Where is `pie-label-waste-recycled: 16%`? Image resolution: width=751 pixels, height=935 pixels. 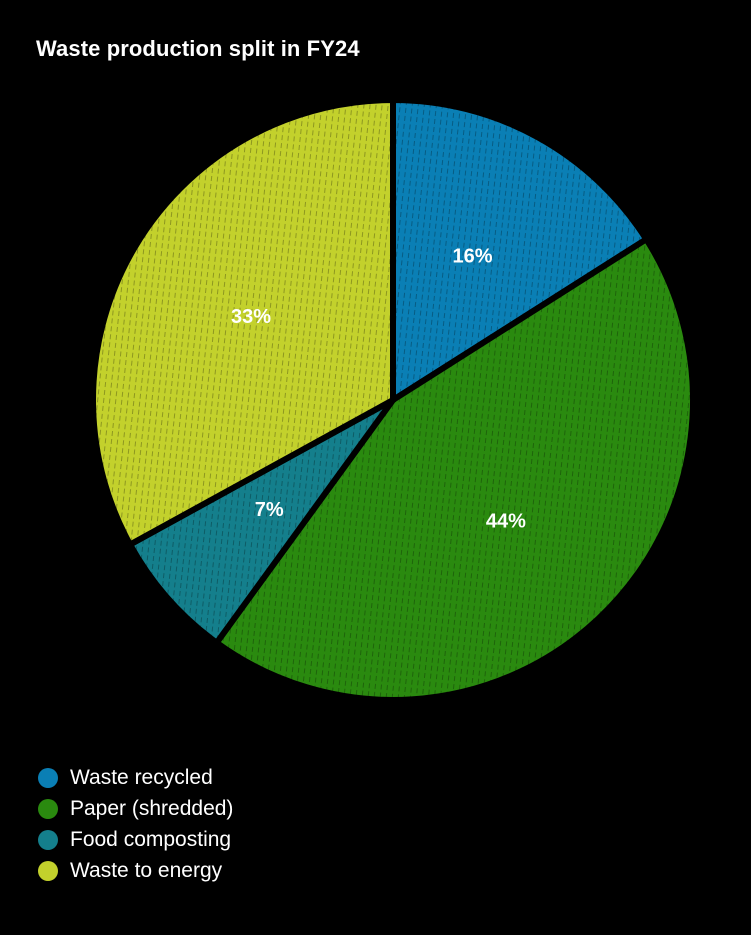
pie-label-waste-recycled: 16% is located at coordinates (472, 256).